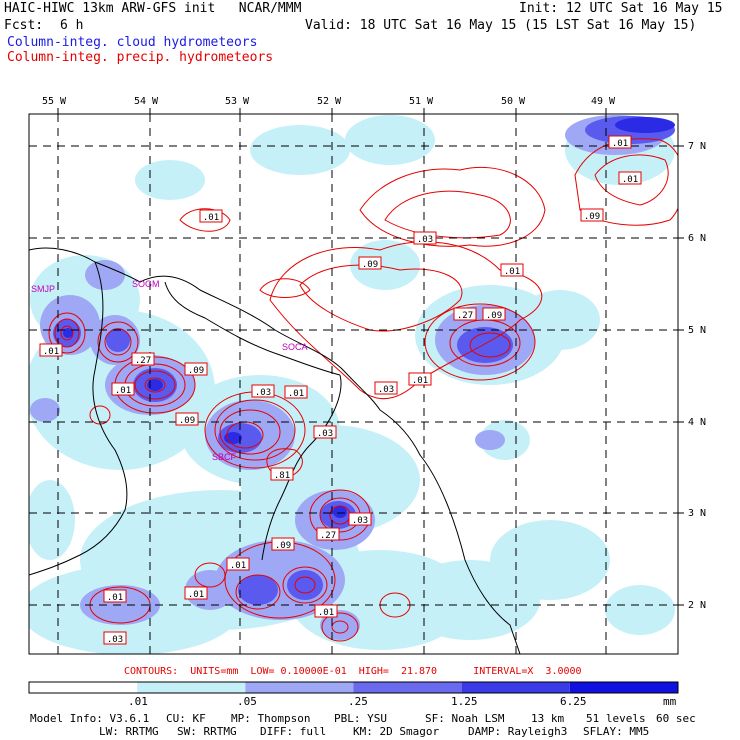  I want to click on colorbar-tick: 6.25, so click(573, 701).